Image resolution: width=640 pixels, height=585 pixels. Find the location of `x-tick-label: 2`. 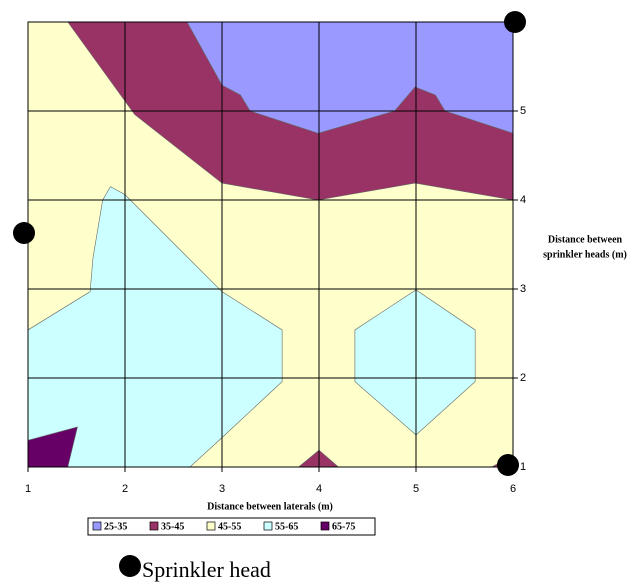

x-tick-label: 2 is located at coordinates (125, 489).